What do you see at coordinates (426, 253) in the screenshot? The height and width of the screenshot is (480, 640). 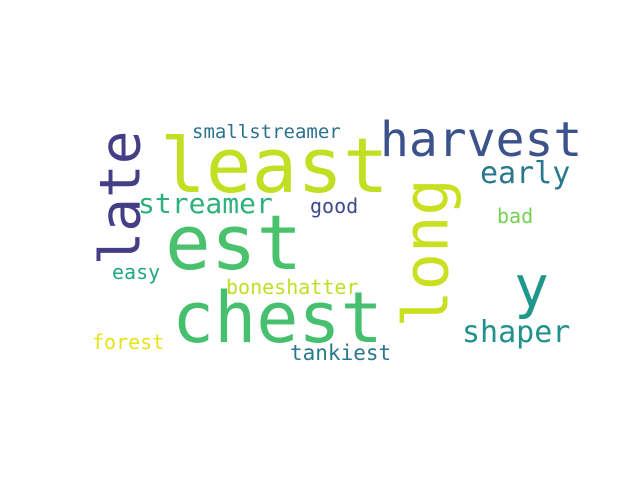 I see `word-long: long` at bounding box center [426, 253].